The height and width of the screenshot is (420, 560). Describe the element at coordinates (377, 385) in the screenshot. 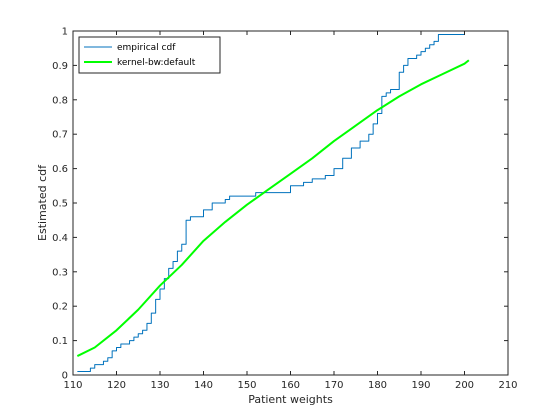

I see `x-tick-label: 180` at that location.